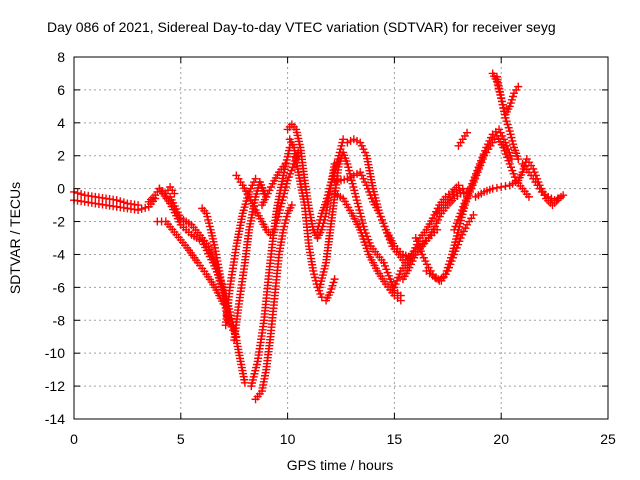 This screenshot has height=480, width=640. Describe the element at coordinates (59, 222) in the screenshot. I see `y-tick-label: -2` at that location.